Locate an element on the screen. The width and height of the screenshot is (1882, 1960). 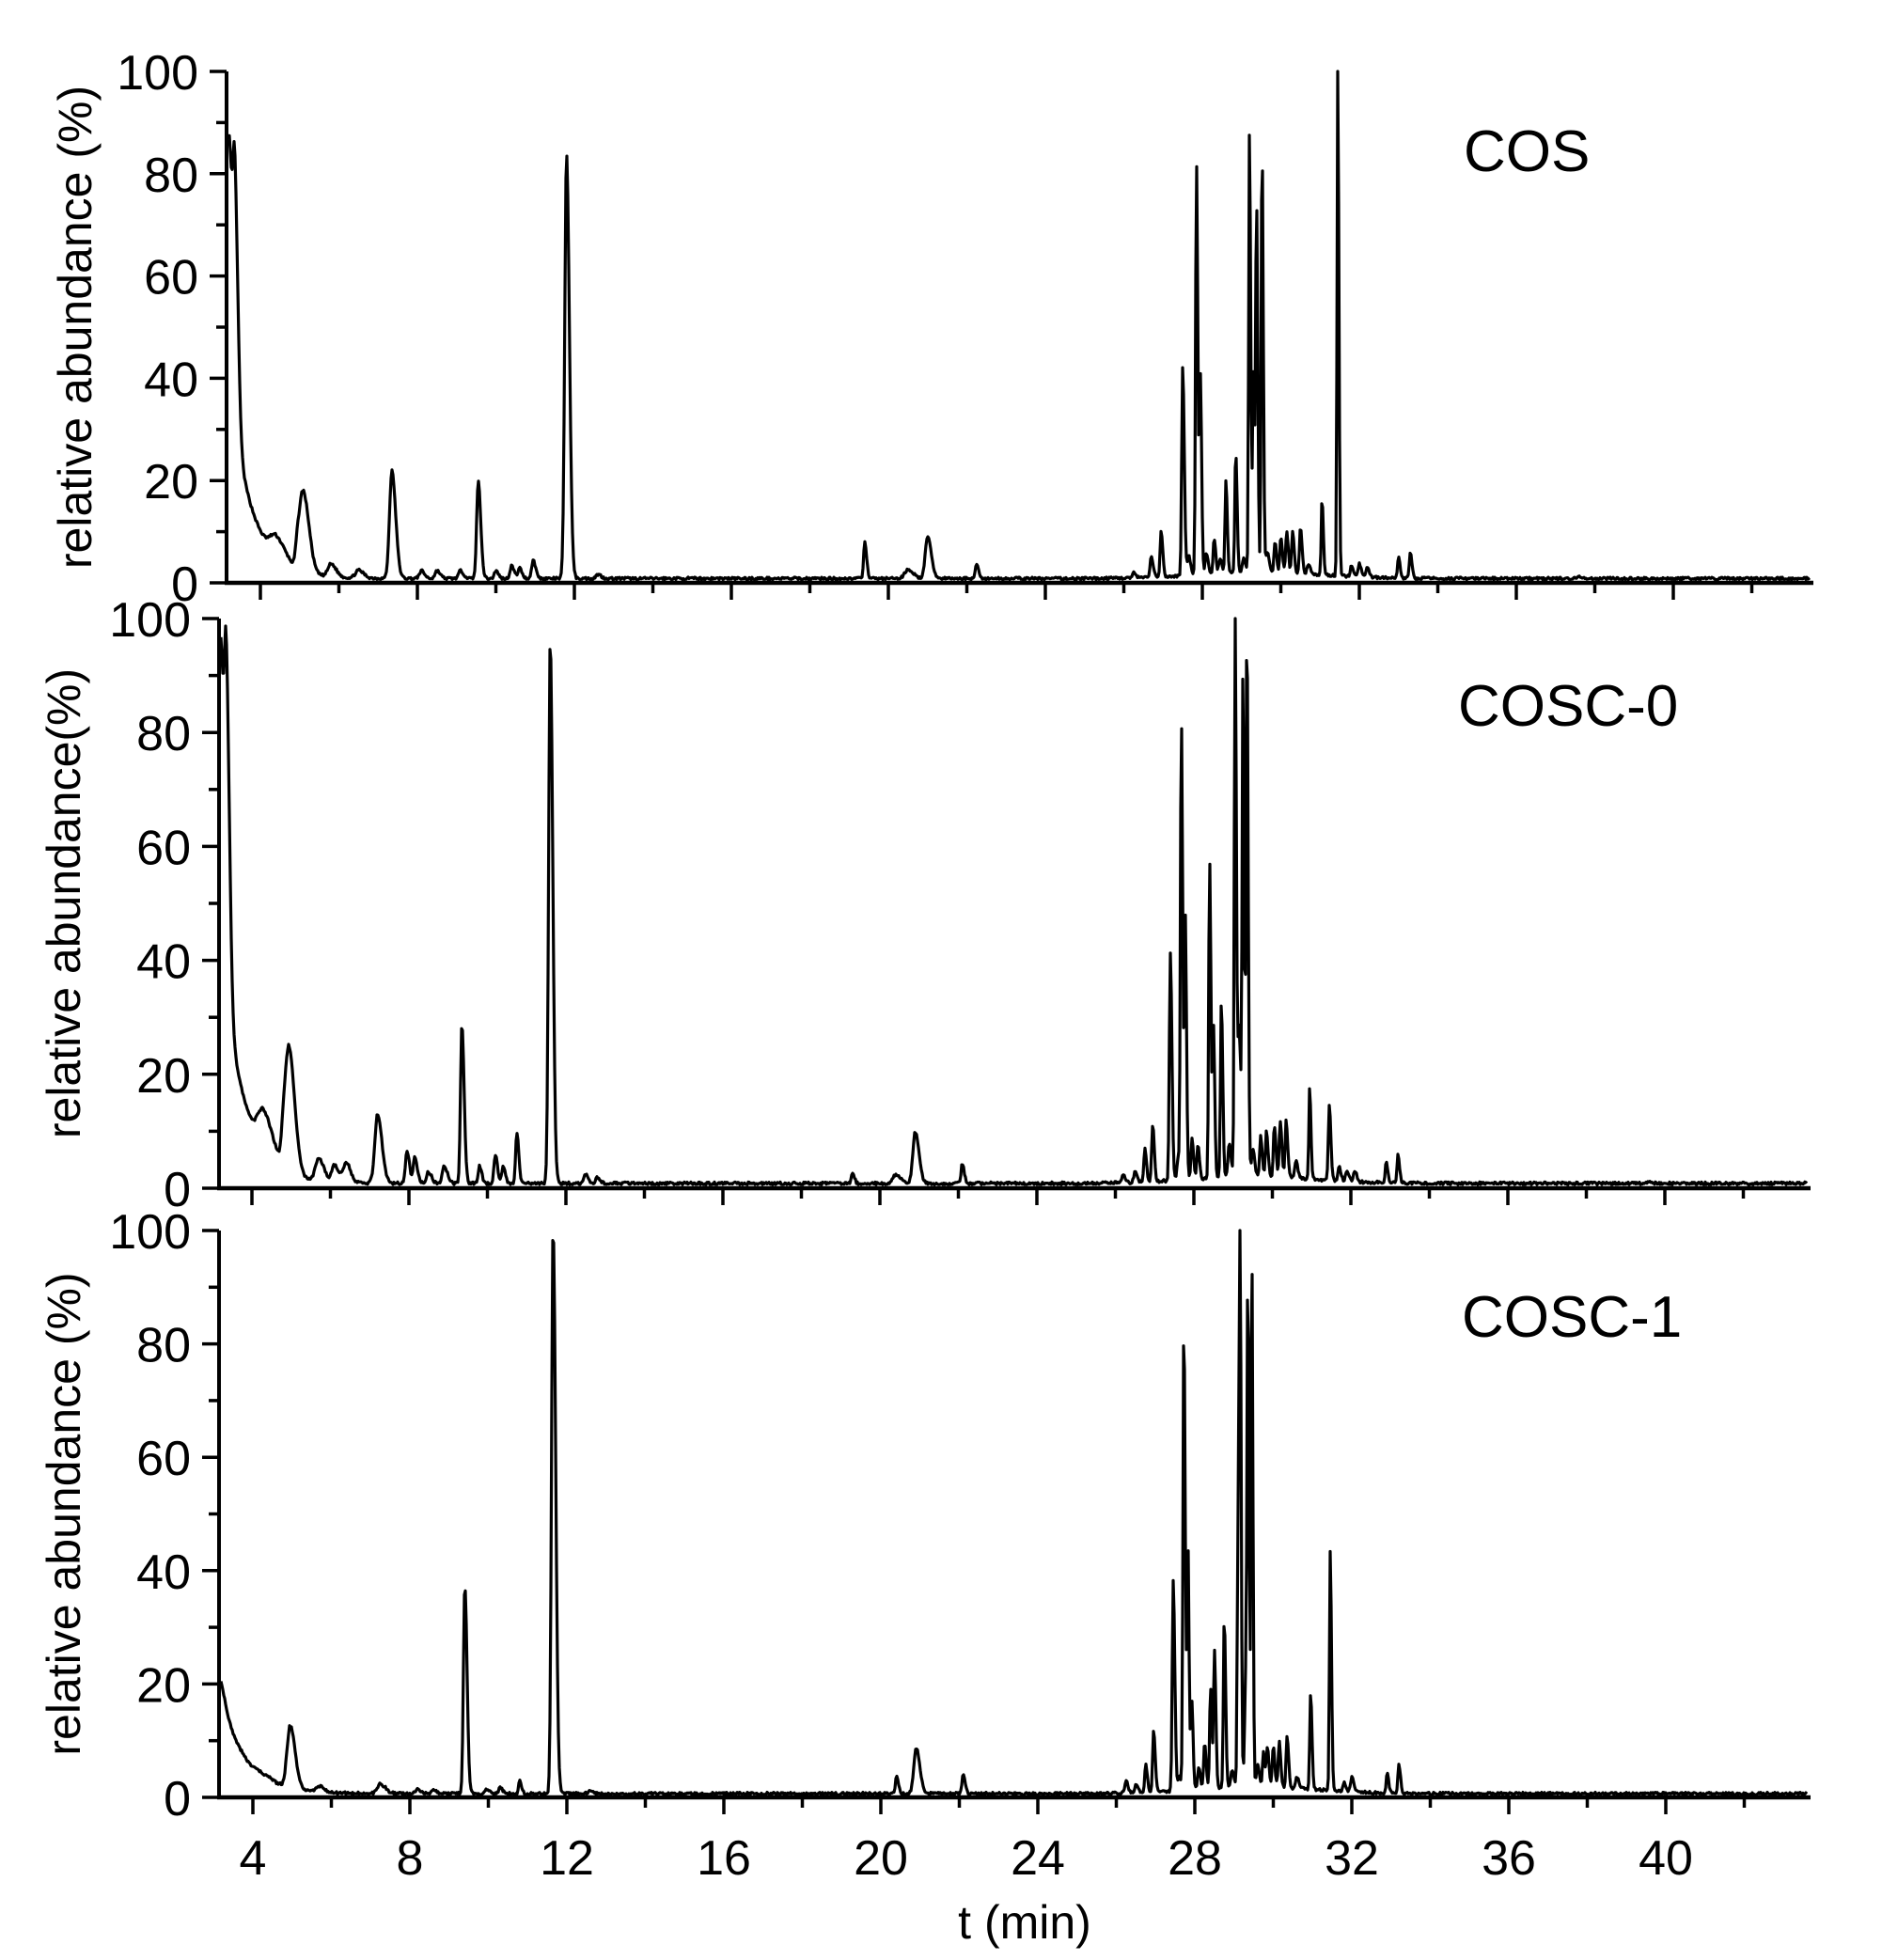
panel-label: COSC-0 is located at coordinates (1568, 706).